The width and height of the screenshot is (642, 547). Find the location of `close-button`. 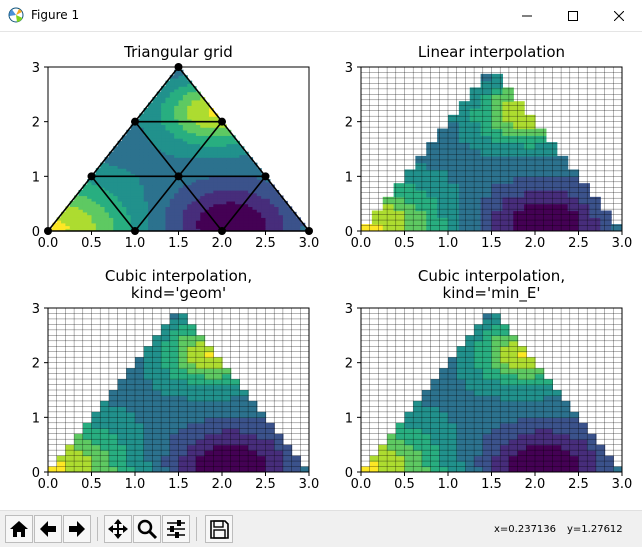

close-button is located at coordinates (619, 15).